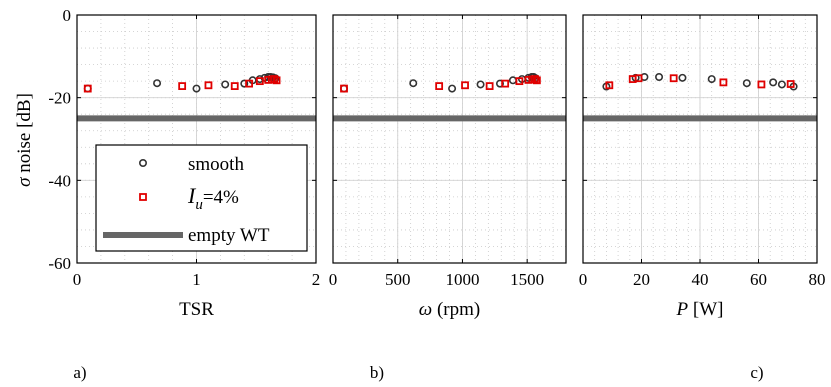 The width and height of the screenshot is (831, 387). I want to click on x-axis-label-unit: (rpm), so click(456, 309).